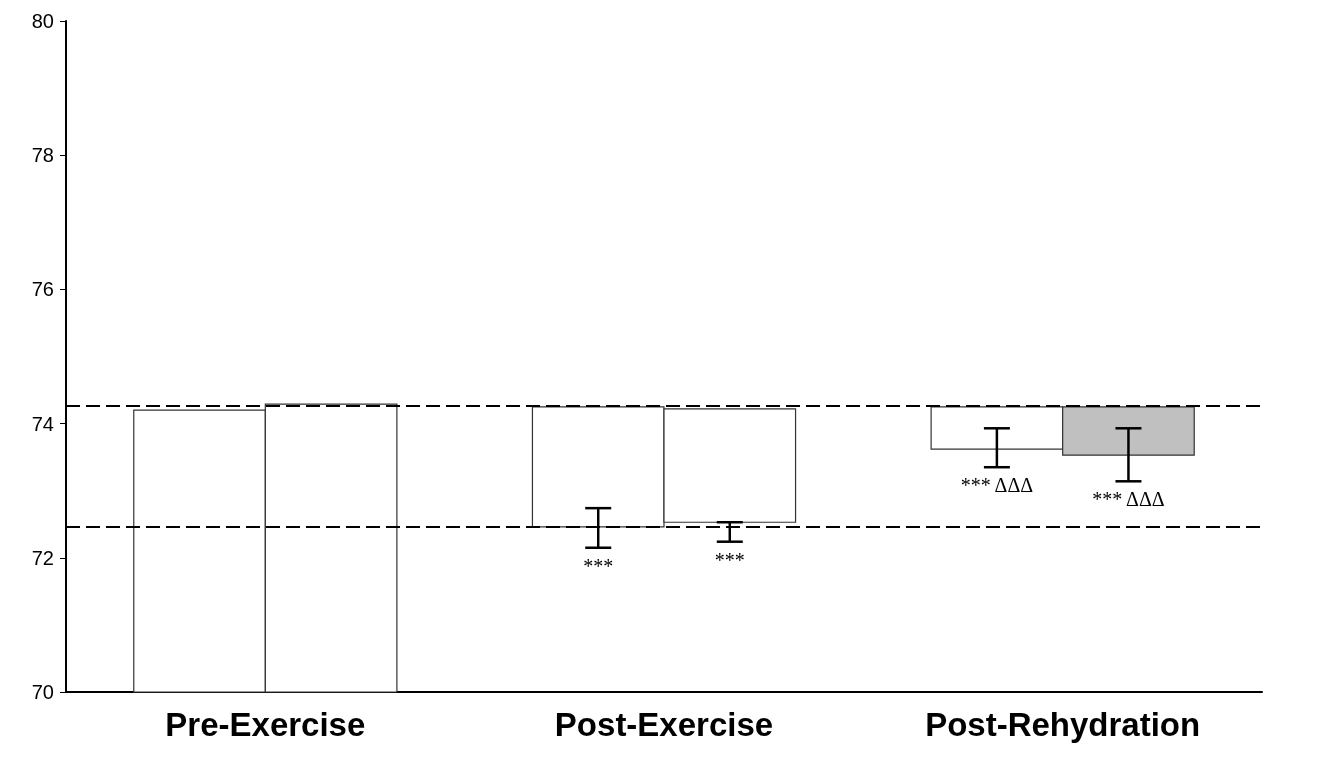 The image size is (1338, 764). Describe the element at coordinates (42, 692) in the screenshot. I see `y-tick-label: 70` at that location.